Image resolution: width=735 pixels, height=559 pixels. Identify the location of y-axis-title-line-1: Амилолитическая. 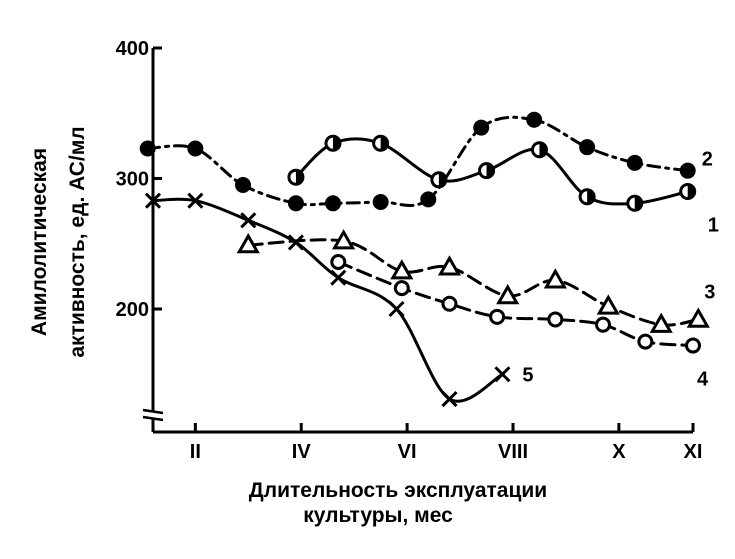
(39, 242).